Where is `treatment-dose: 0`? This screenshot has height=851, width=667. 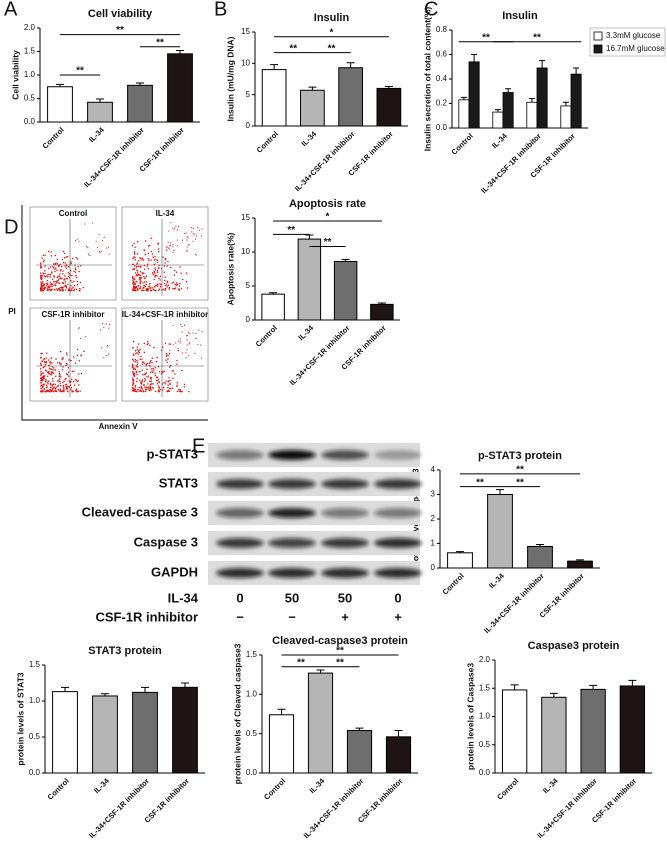
treatment-dose: 0 is located at coordinates (397, 597).